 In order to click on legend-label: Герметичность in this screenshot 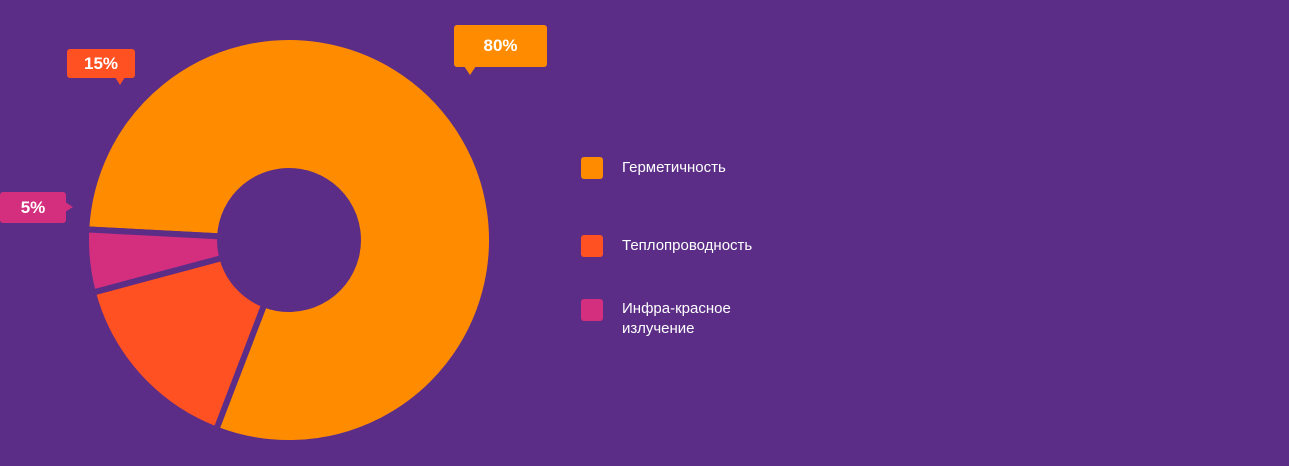, I will do `click(712, 168)`.